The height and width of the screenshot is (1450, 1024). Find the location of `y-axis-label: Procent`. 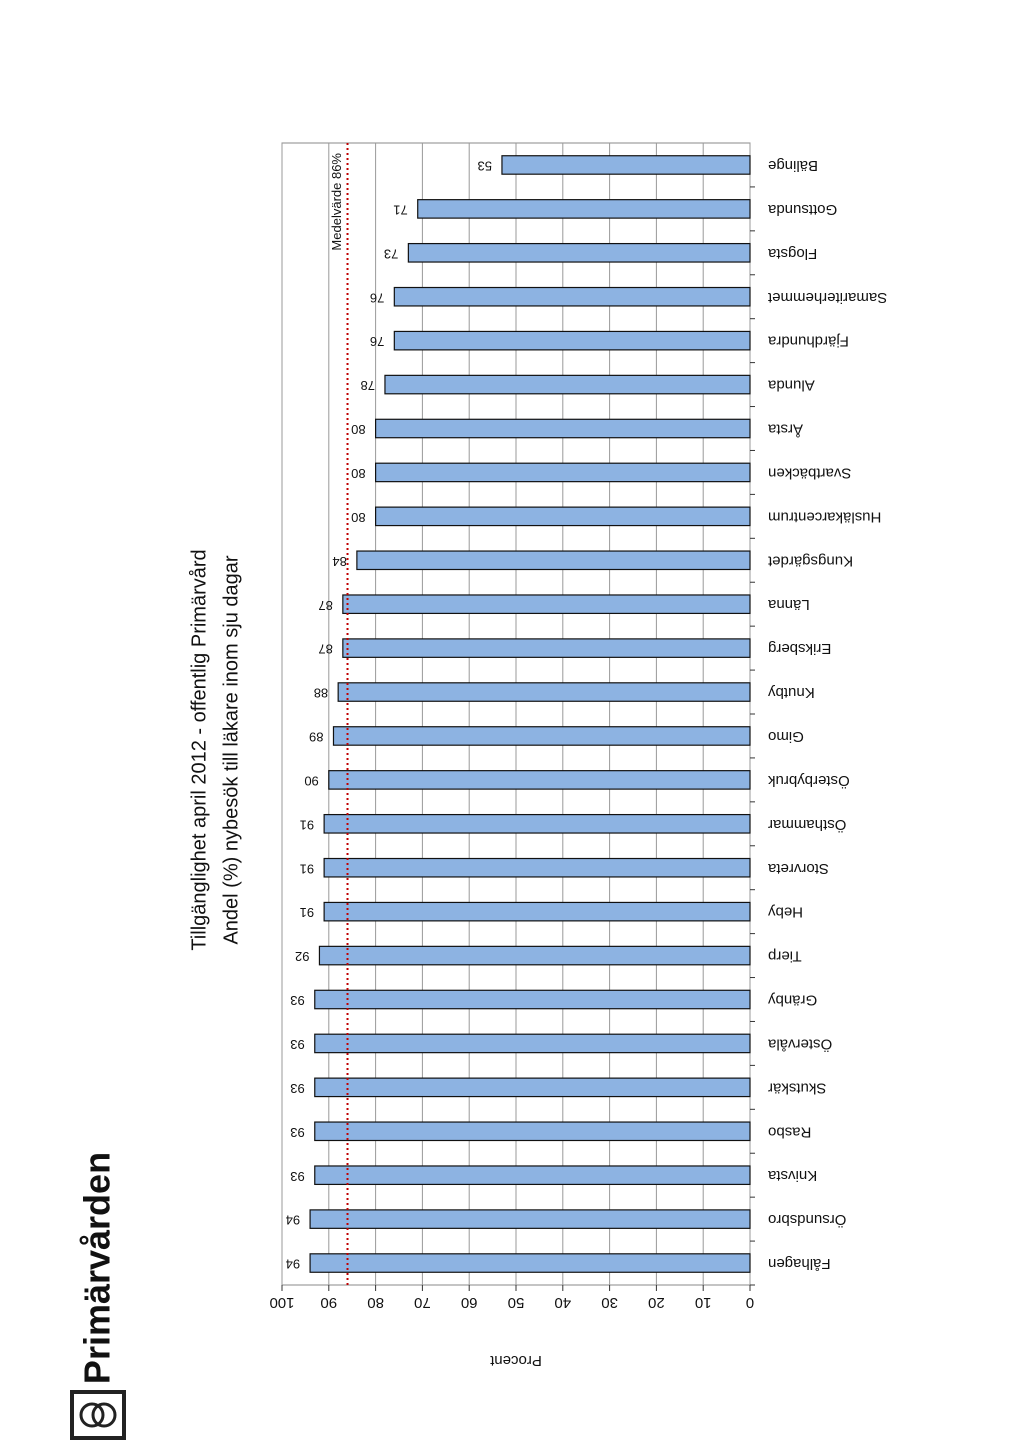

y-axis-label: Procent is located at coordinates (515, 1360).